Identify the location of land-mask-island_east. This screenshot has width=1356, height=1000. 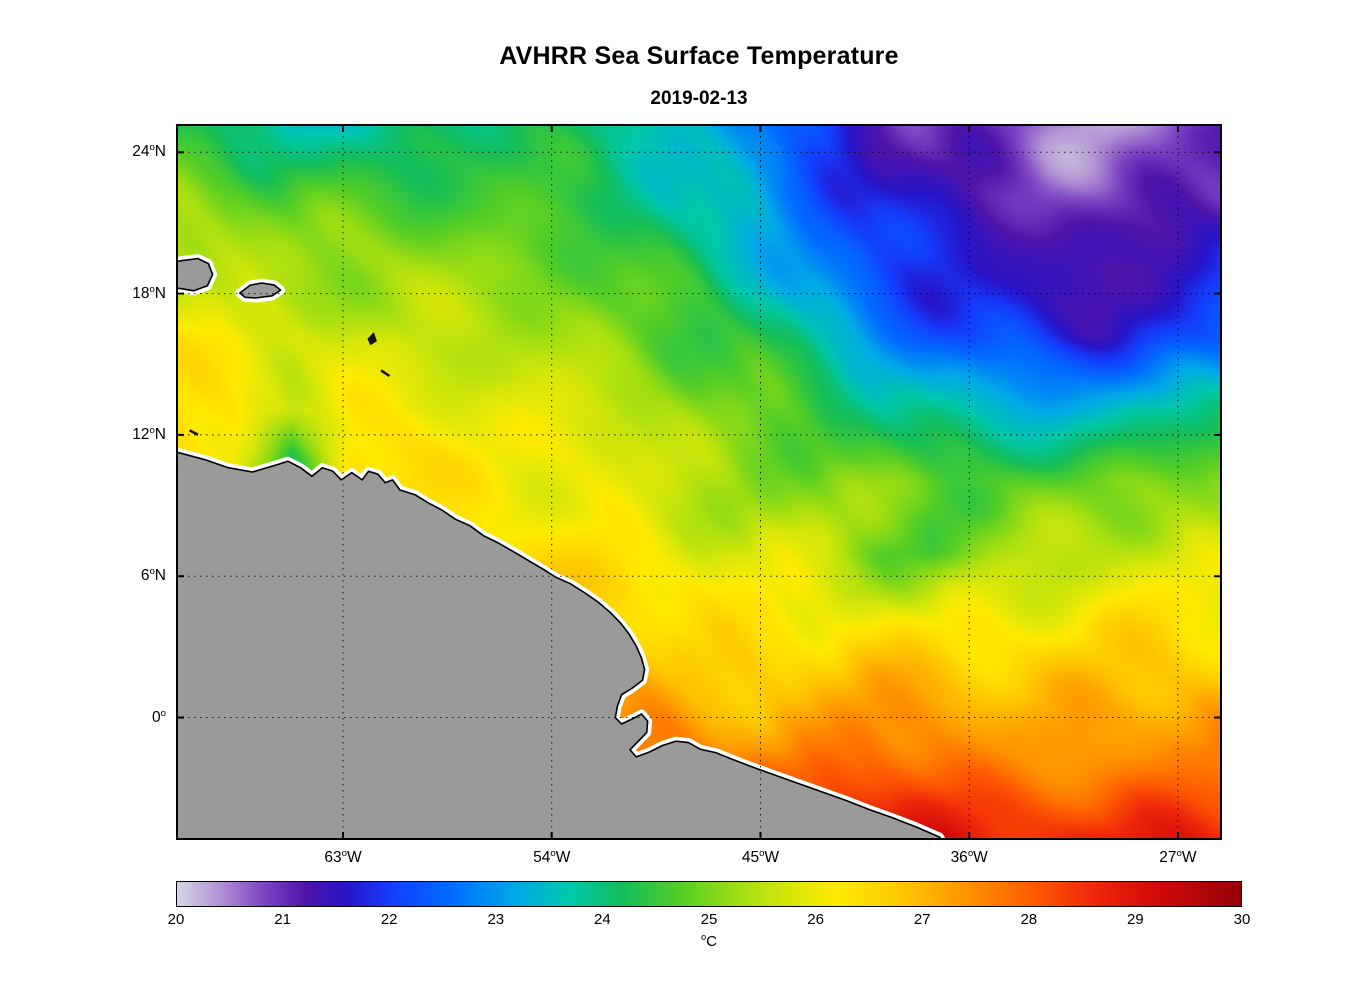
(260, 290).